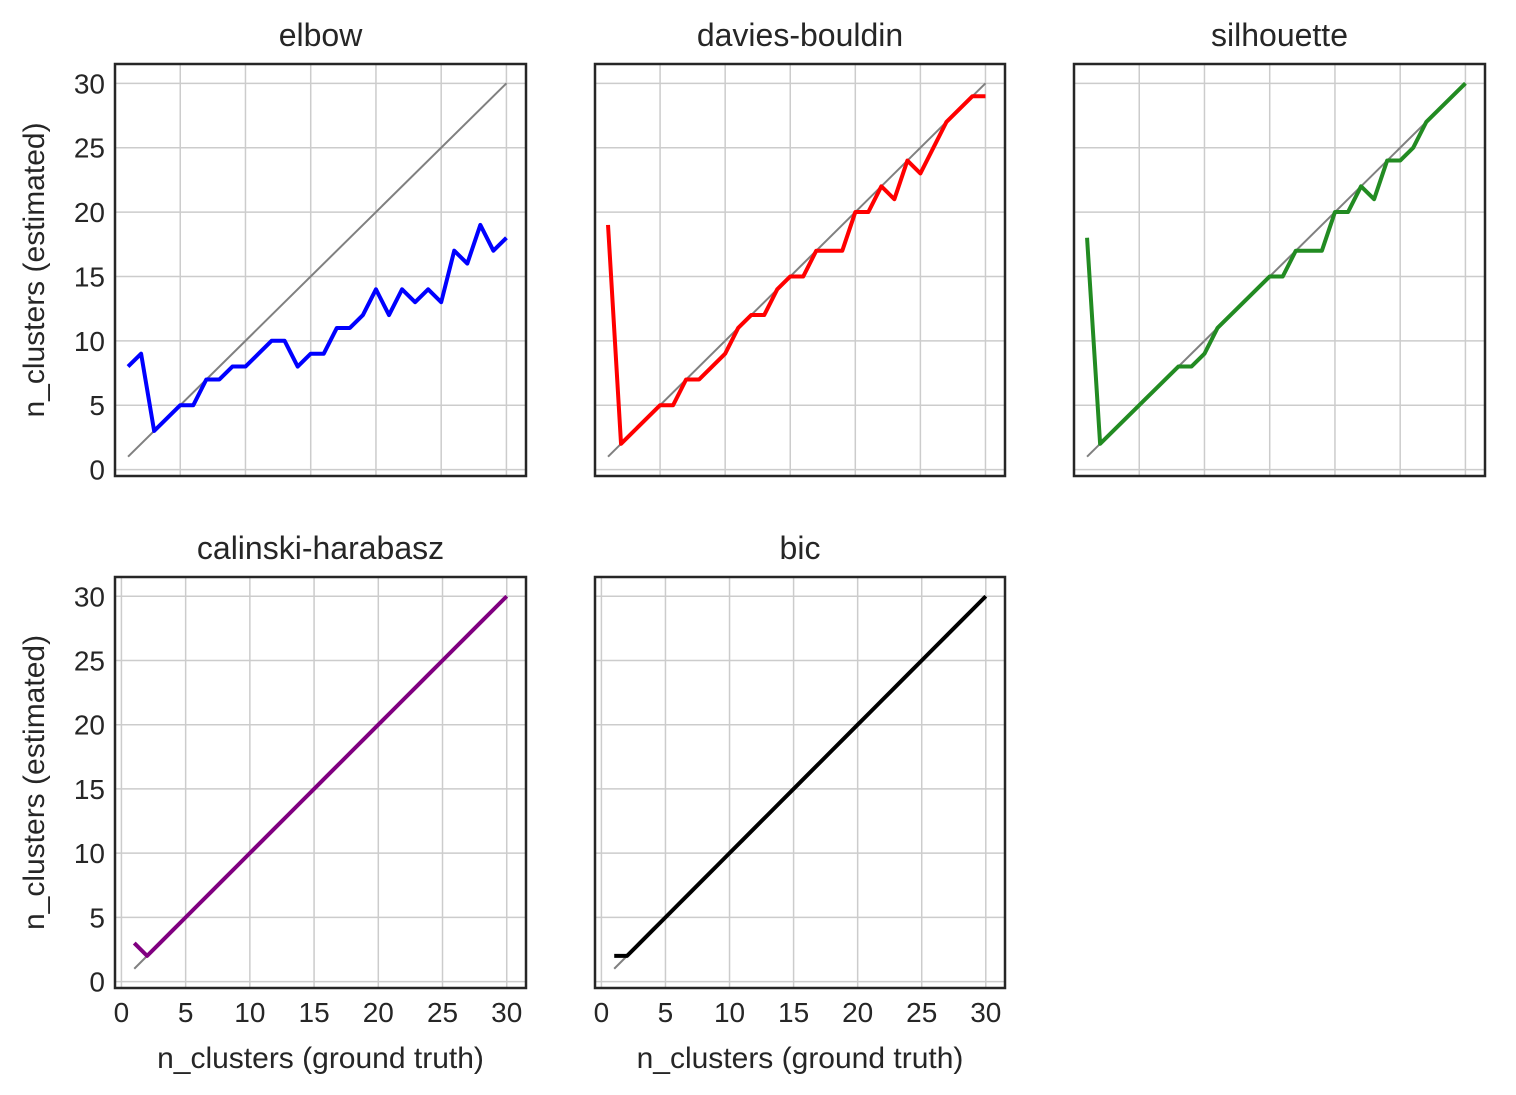 The image size is (1516, 1095). I want to click on subplot-5: bic 0 5 10 15 20 25 30n_clusters (ground truth), so click(800, 802).